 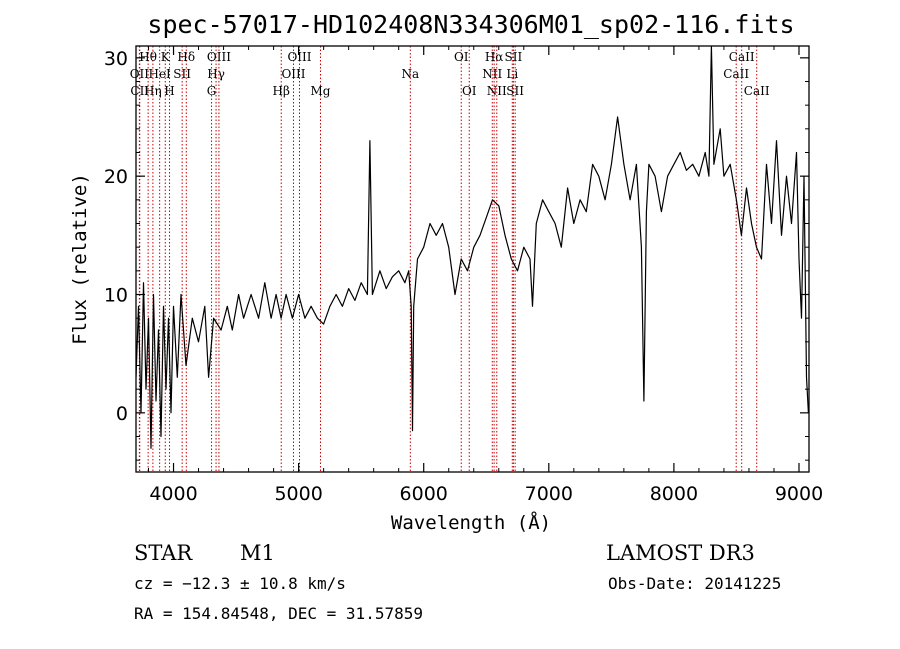 I want to click on y-tick-label: 20, so click(x=116, y=177).